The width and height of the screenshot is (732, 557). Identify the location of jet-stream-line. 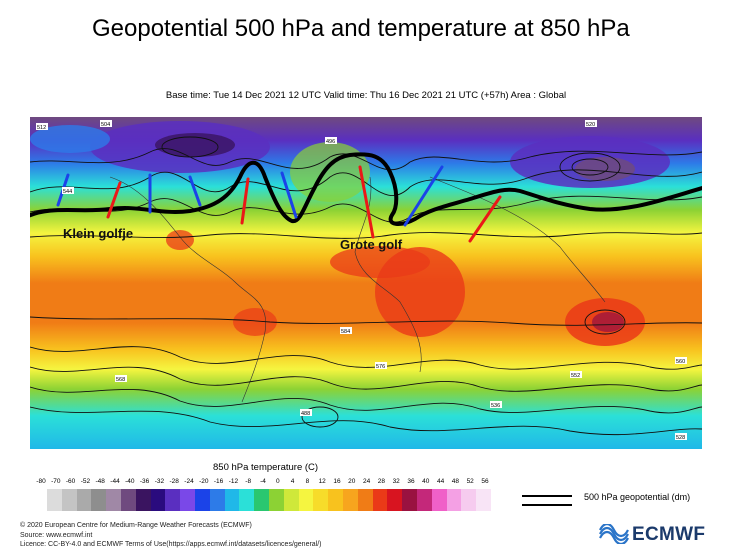
(366, 189).